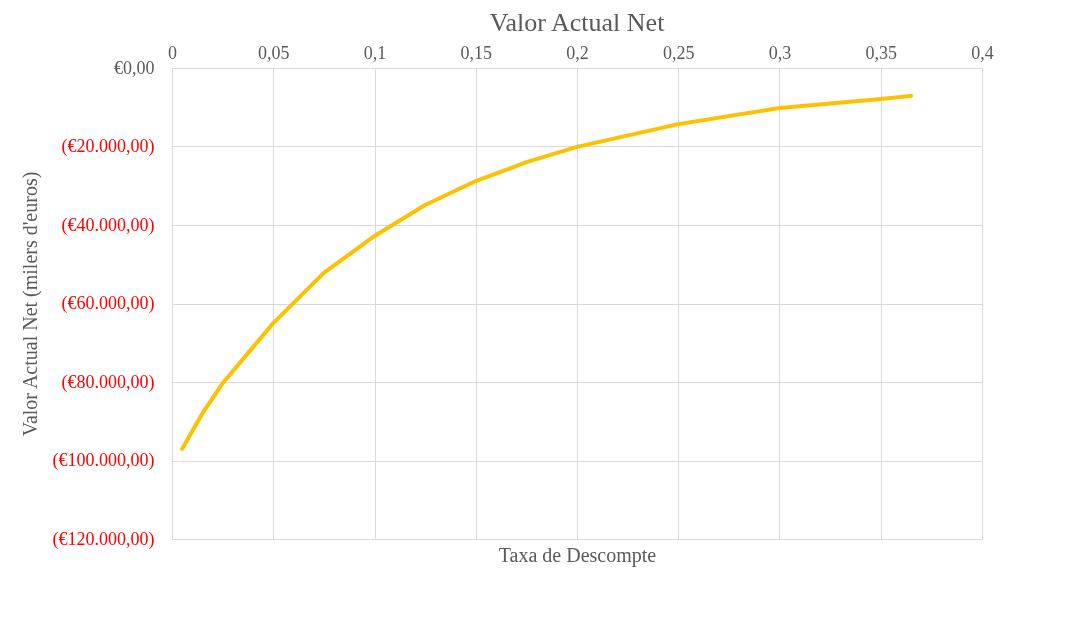  I want to click on x-tick-label: 0,3, so click(780, 52).